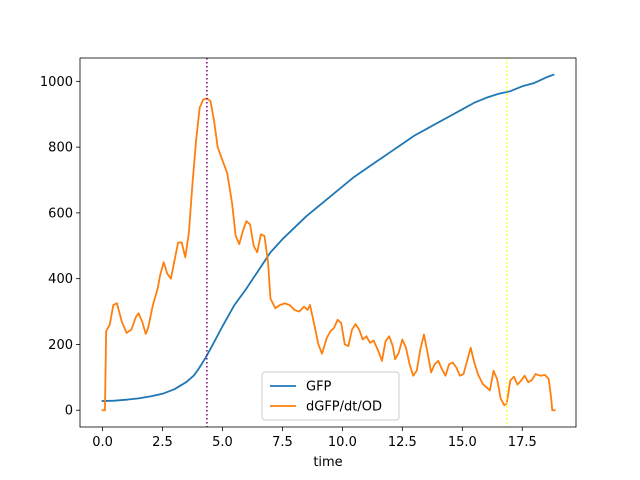 This screenshot has height=480, width=640. I want to click on y-tick-label: 400, so click(60, 279).